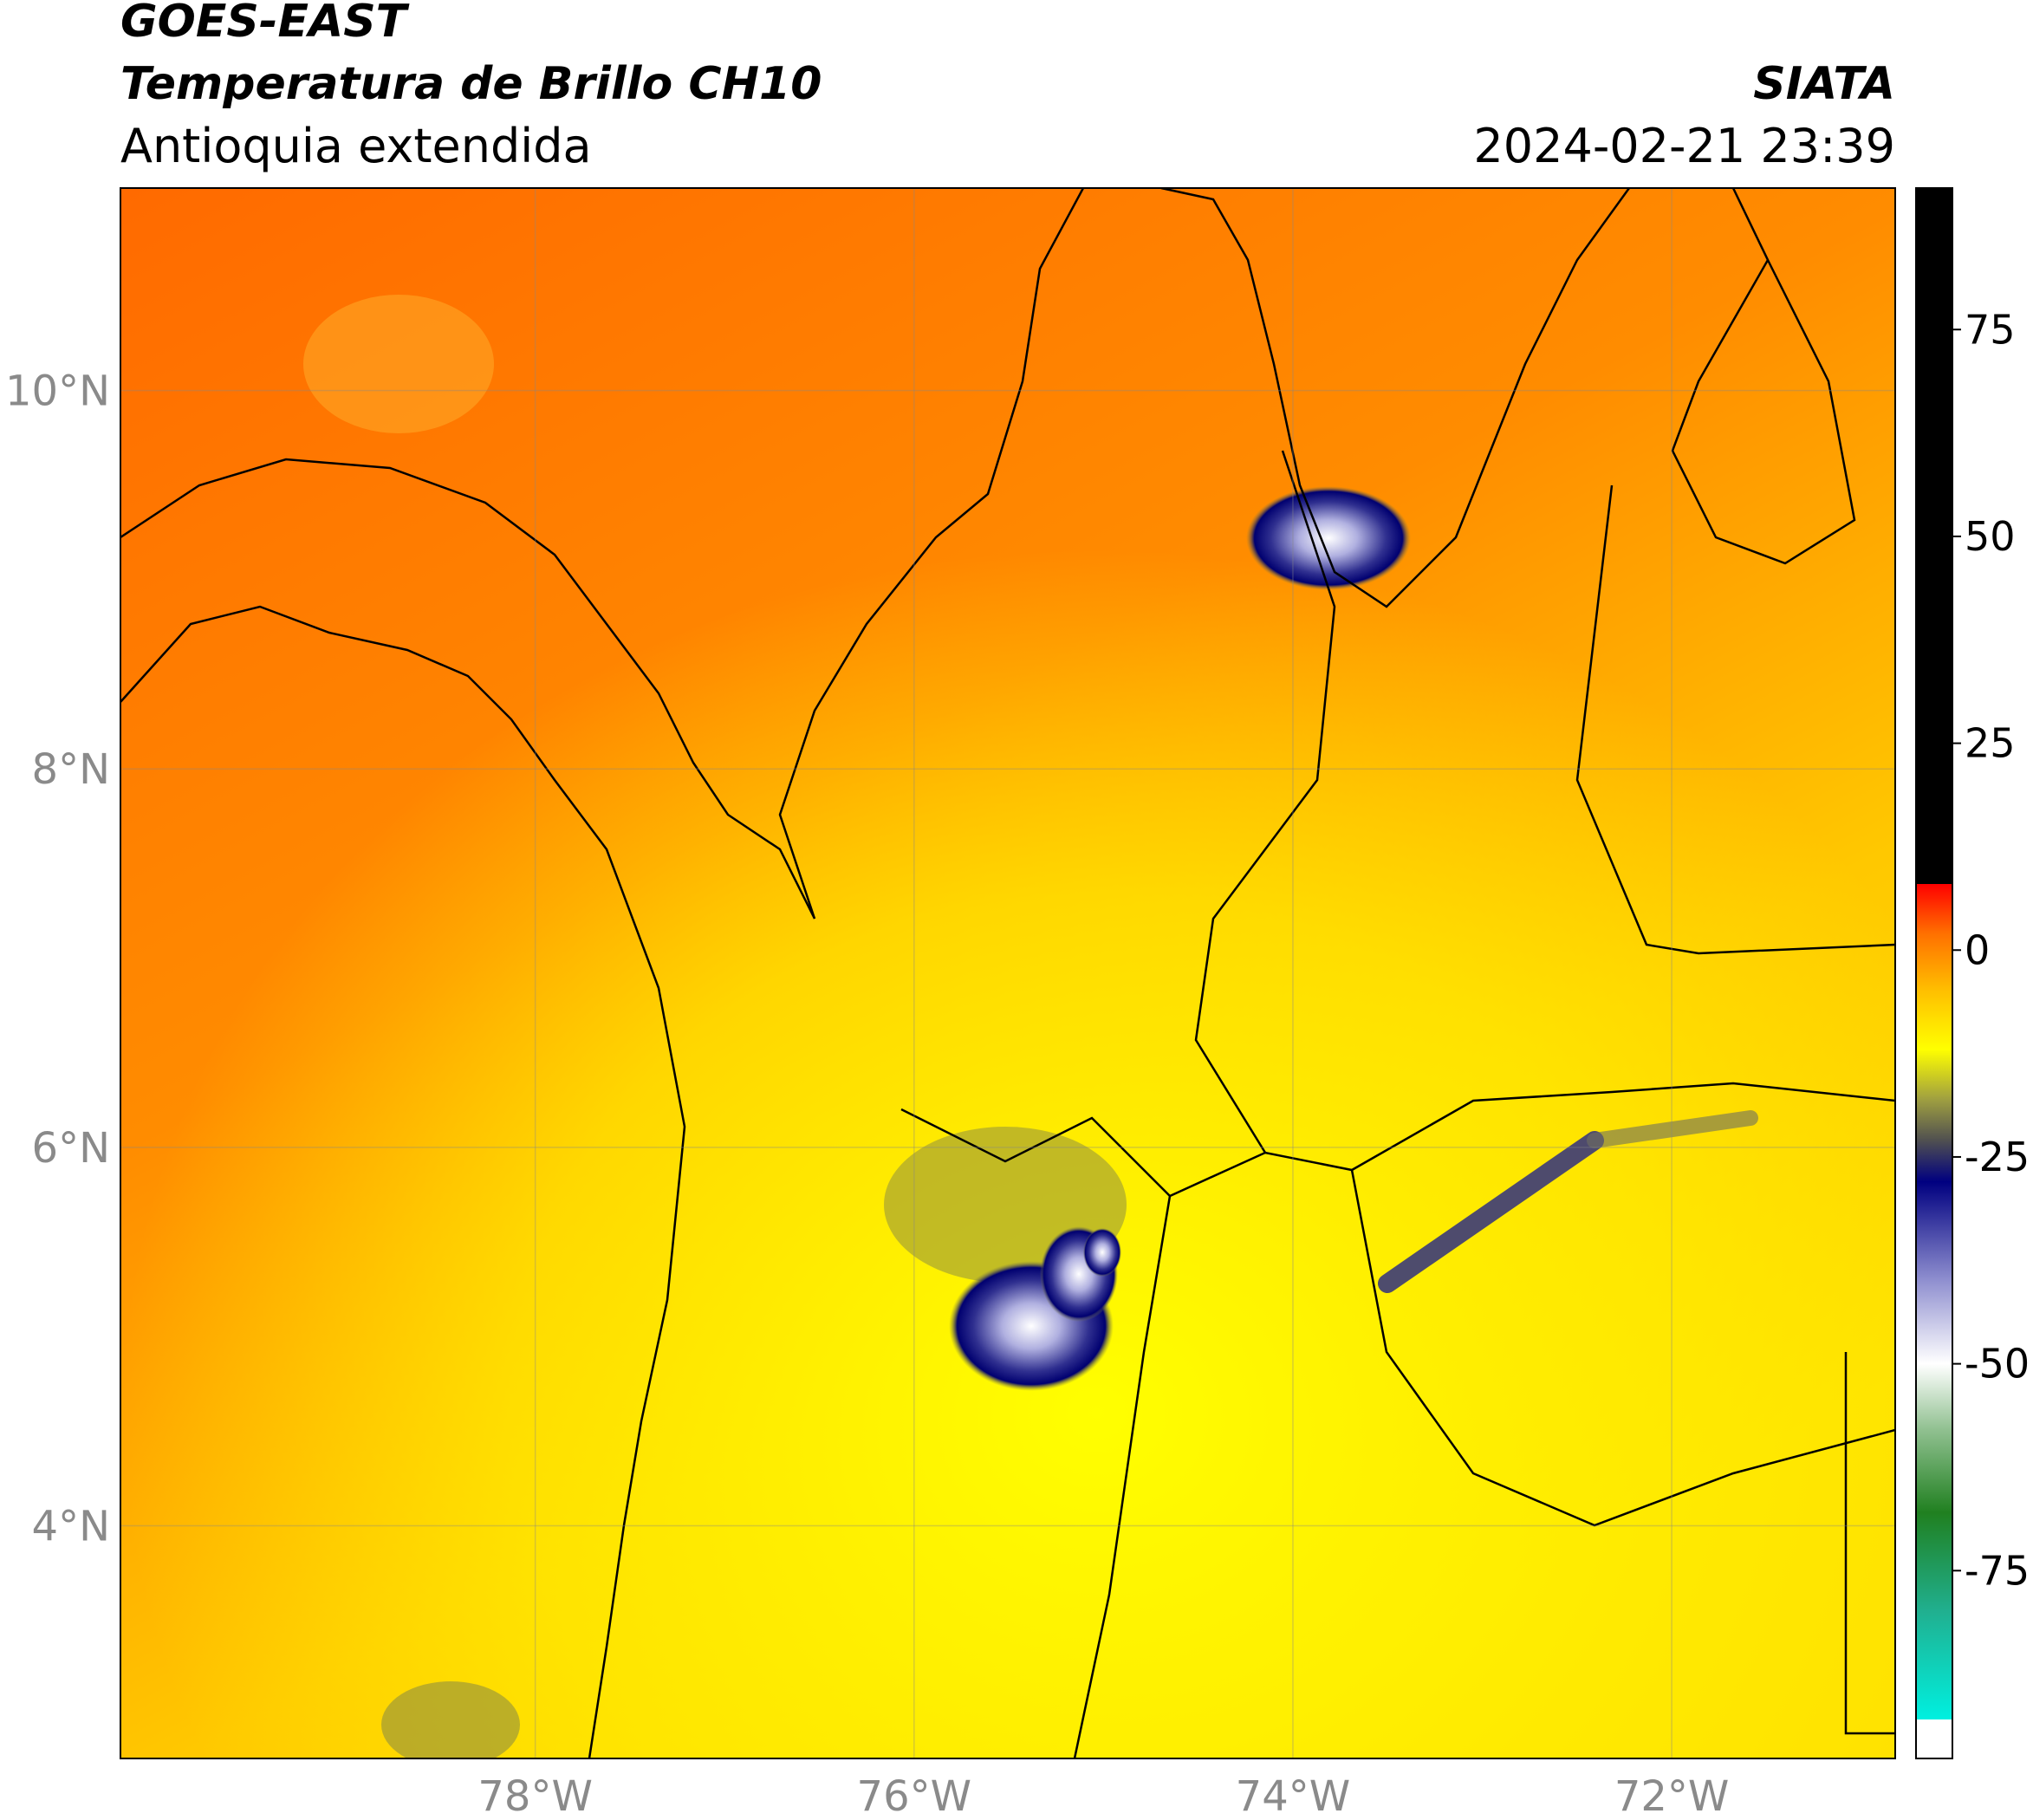 This screenshot has height=1820, width=2033. What do you see at coordinates (1977, 949) in the screenshot?
I see `colorbar-tick-label: 0` at bounding box center [1977, 949].